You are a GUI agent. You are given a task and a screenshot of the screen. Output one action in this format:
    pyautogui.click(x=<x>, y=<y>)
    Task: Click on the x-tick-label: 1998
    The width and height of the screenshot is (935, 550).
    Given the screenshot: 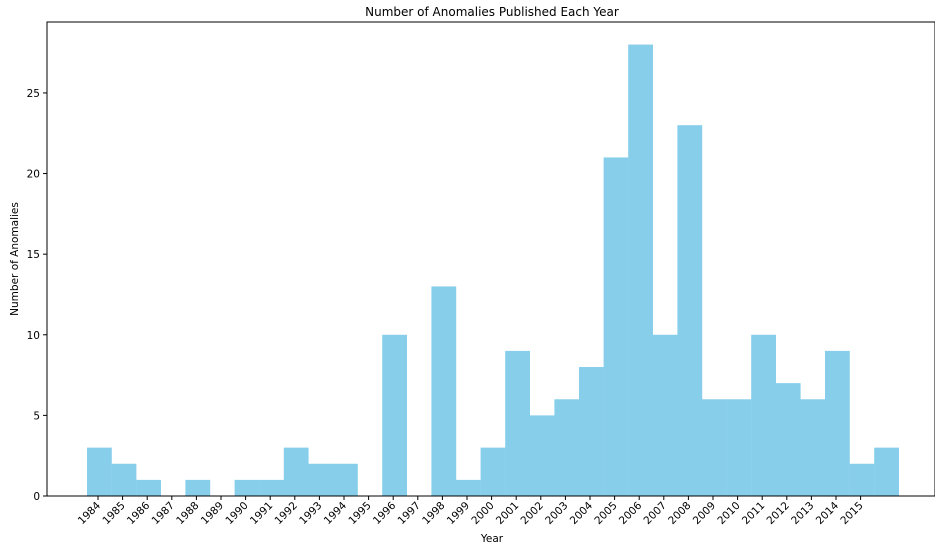 What is the action you would take?
    pyautogui.click(x=433, y=513)
    